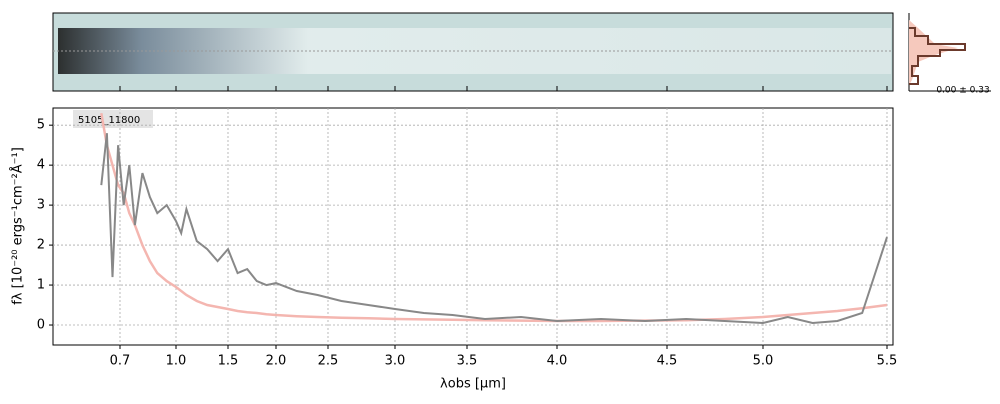  I want to click on x-tick-label: 1.0, so click(176, 361).